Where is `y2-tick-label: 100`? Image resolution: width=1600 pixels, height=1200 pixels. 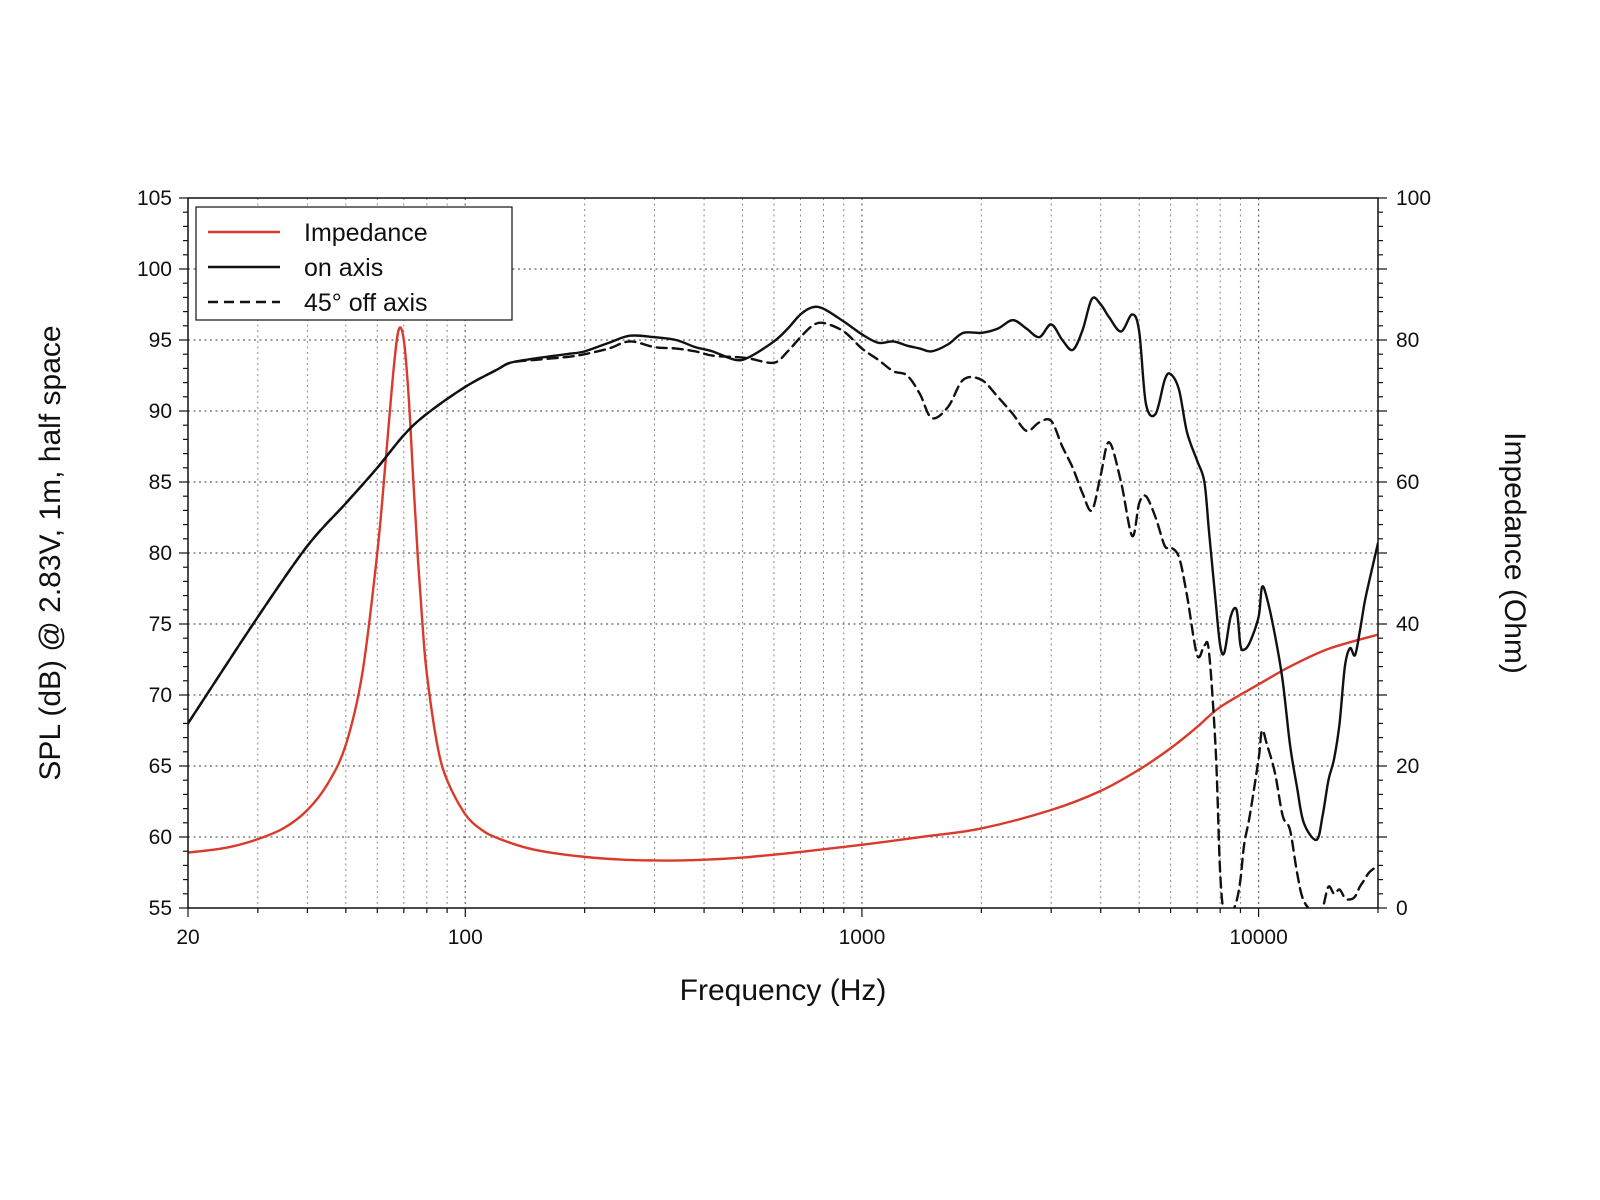
y2-tick-label: 100 is located at coordinates (1413, 198).